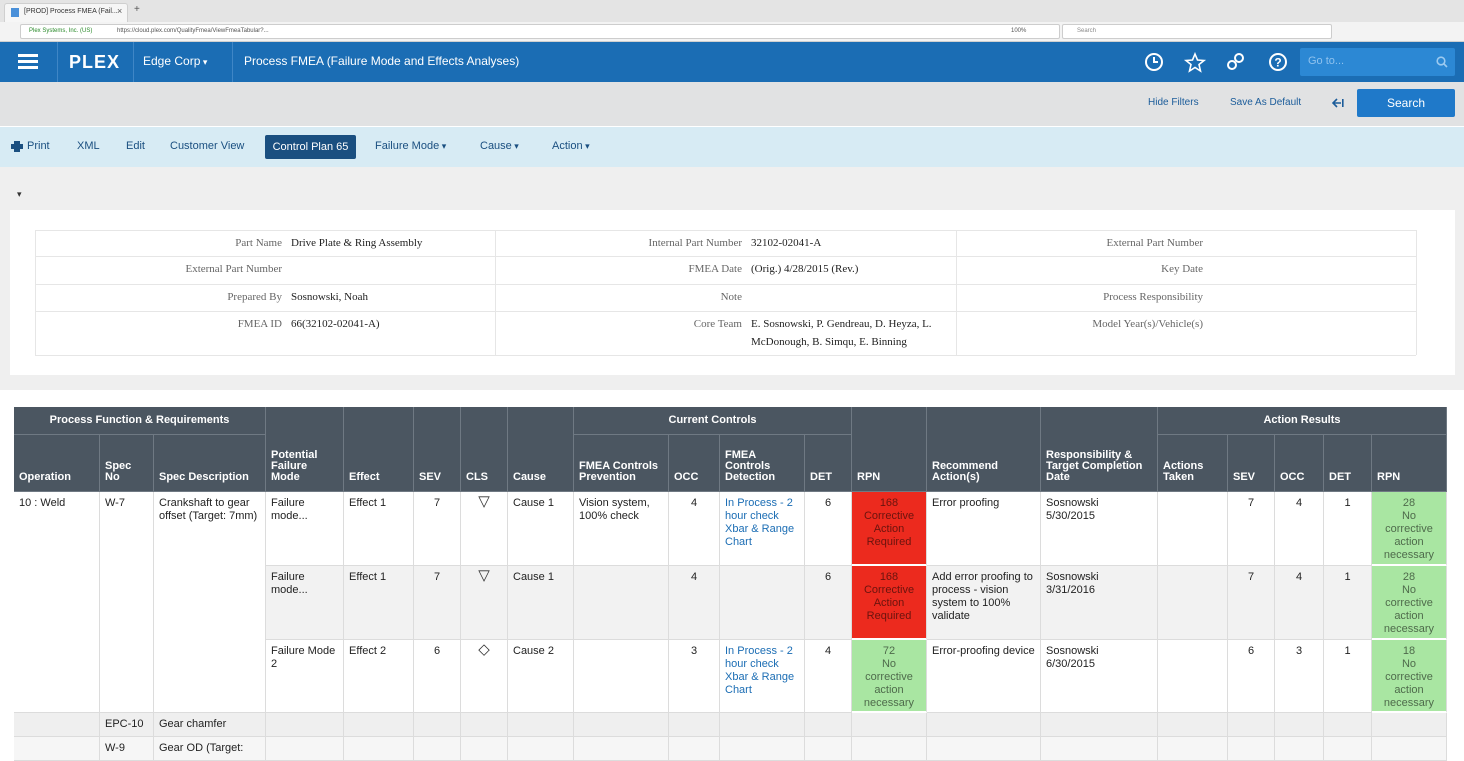 The width and height of the screenshot is (1464, 761). Describe the element at coordinates (731, 297) in the screenshot. I see `field-label: Note` at that location.